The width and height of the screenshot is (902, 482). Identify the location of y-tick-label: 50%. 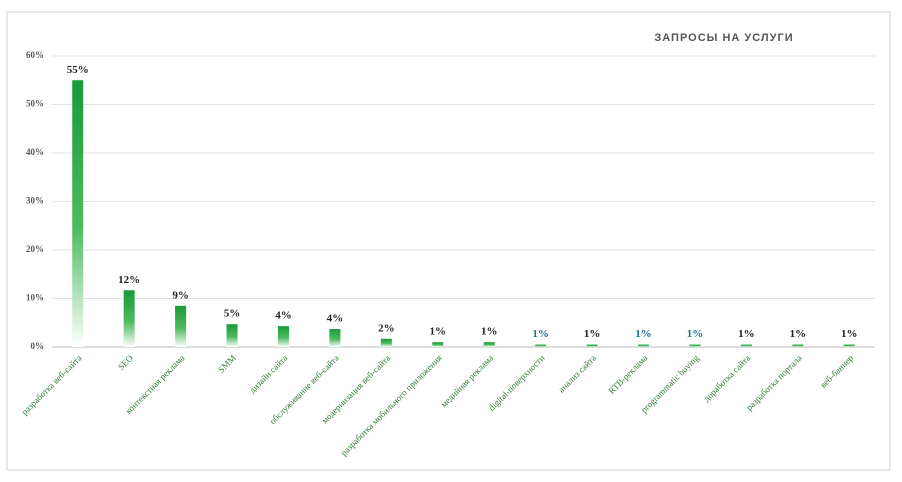
(35, 104).